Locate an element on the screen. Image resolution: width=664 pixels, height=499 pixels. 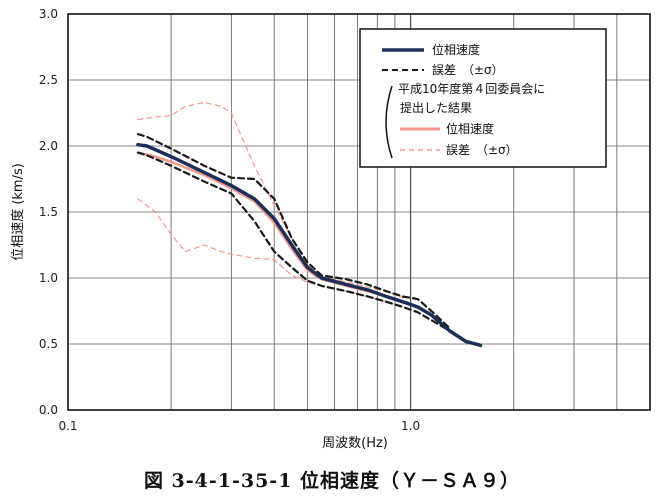
figure-caption: 図 3-4-1-35-1 位相速度（Ｙ－ＳＡ９） is located at coordinates (332, 481).